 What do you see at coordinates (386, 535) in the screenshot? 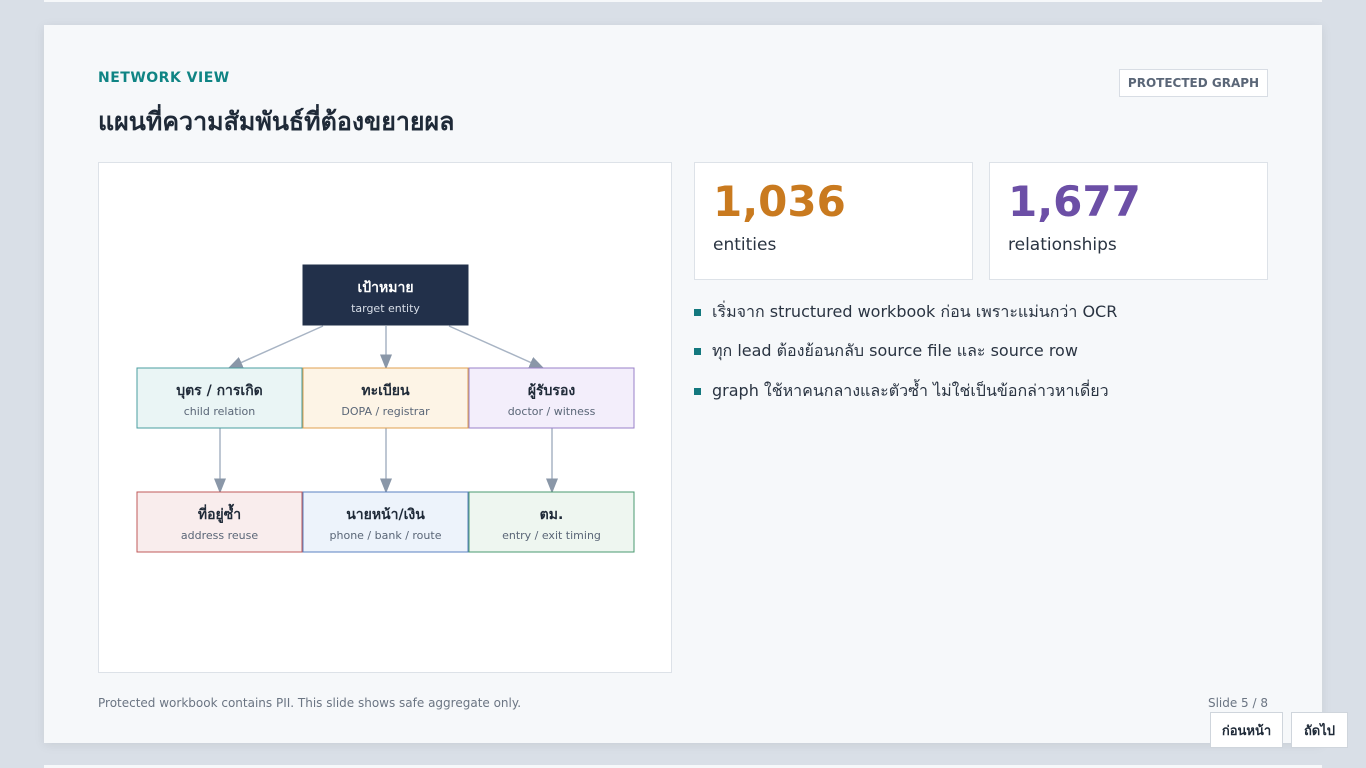
I see `node-sub: phone / bank / route` at bounding box center [386, 535].